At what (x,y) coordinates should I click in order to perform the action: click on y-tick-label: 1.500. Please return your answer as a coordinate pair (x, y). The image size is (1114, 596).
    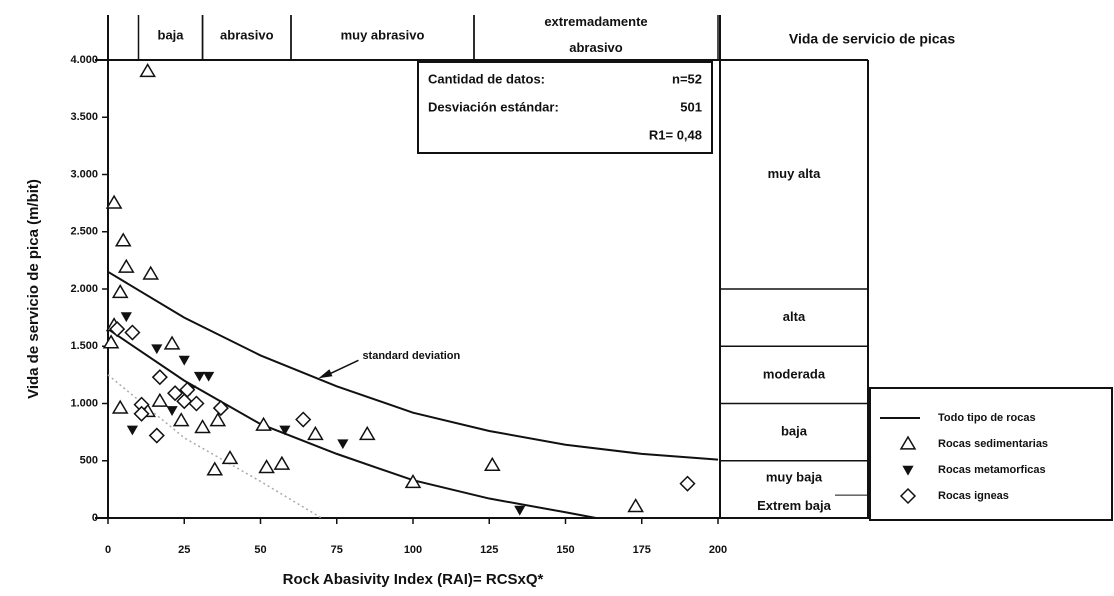
    Looking at the image, I should click on (84, 346).